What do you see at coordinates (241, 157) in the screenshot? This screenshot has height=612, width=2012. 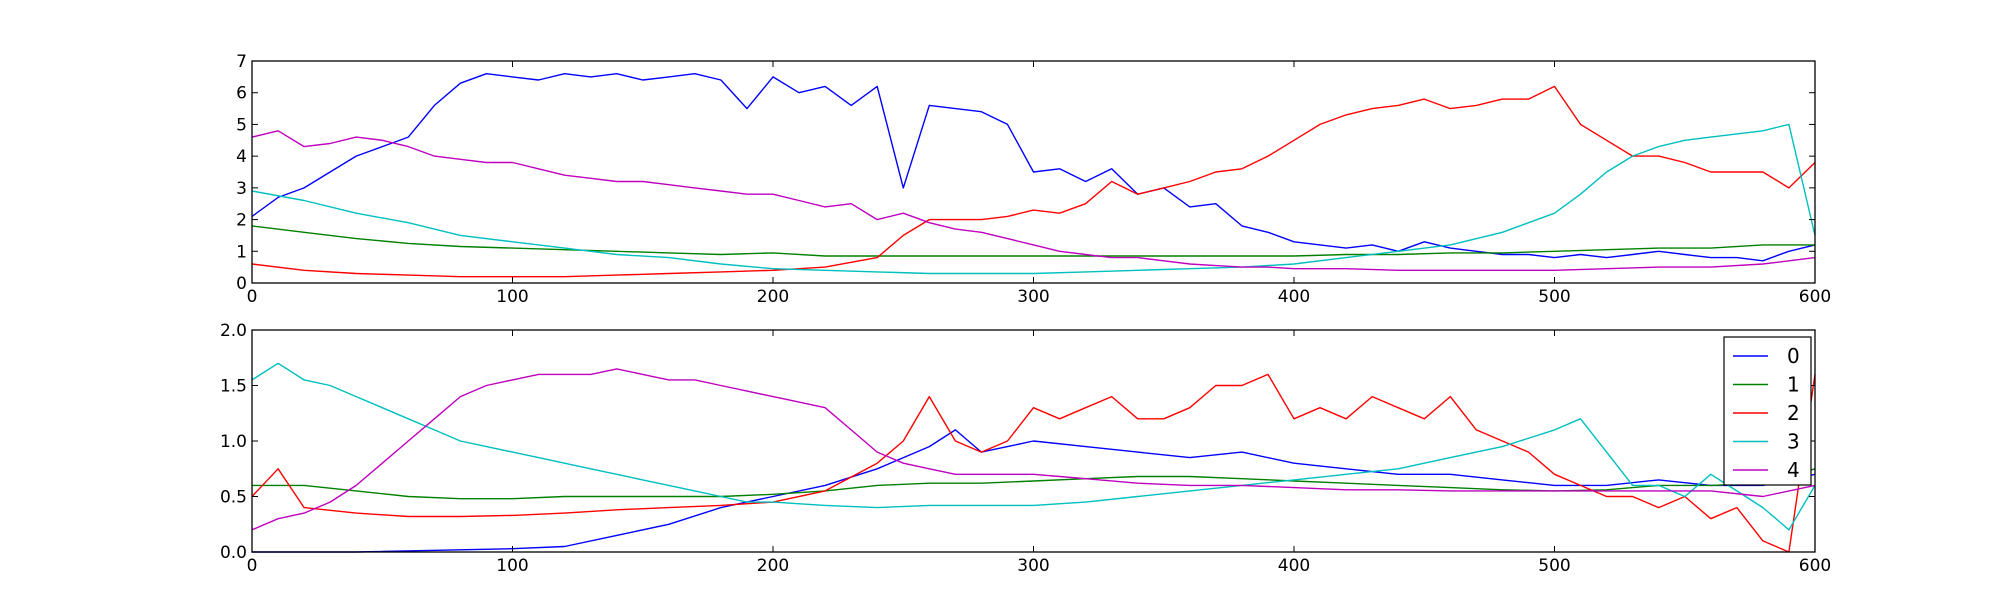 I see `y-tick-label: 4` at bounding box center [241, 157].